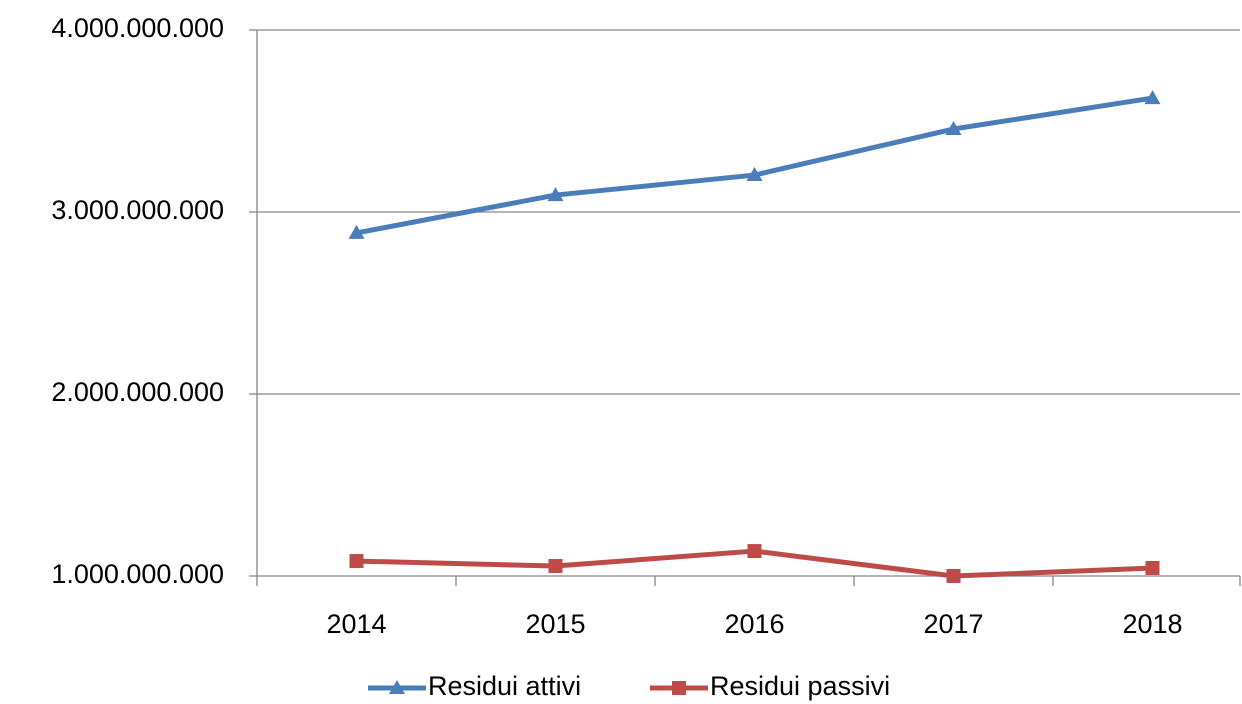 This screenshot has height=704, width=1242. I want to click on x-tick-label: 2014, so click(356, 624).